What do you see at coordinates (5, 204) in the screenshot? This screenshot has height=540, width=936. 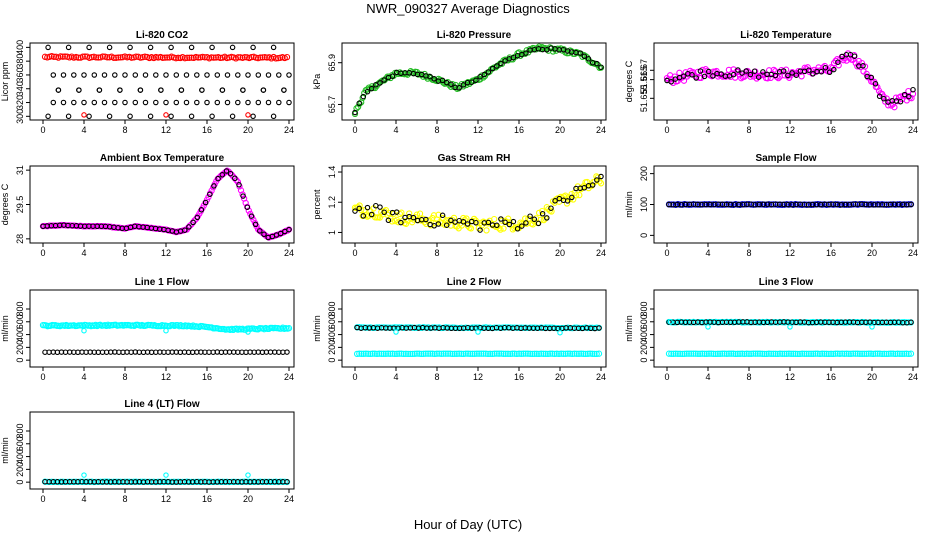 I see `y-axis-label: degrees C` at bounding box center [5, 204].